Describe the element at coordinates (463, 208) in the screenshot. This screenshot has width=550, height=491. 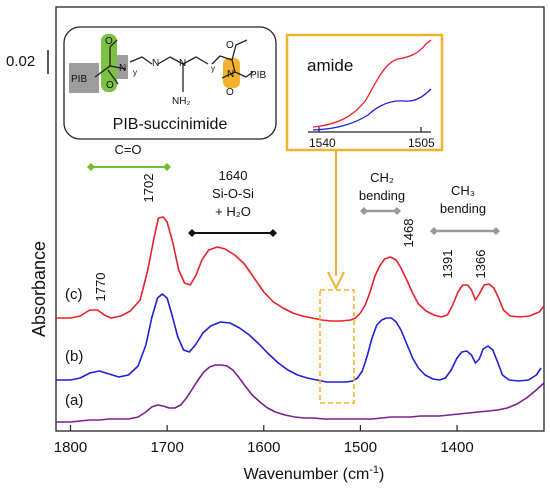
I see `ch3-bending-label: bending` at that location.